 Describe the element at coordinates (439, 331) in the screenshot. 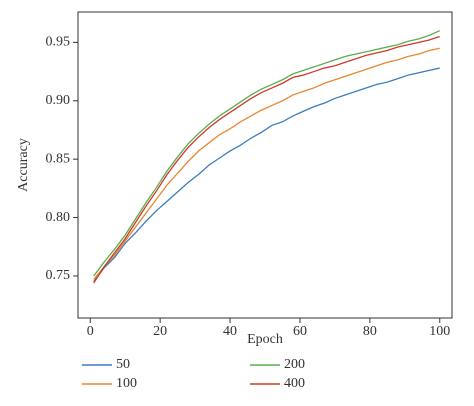

I see `x-tick-label: 100` at that location.